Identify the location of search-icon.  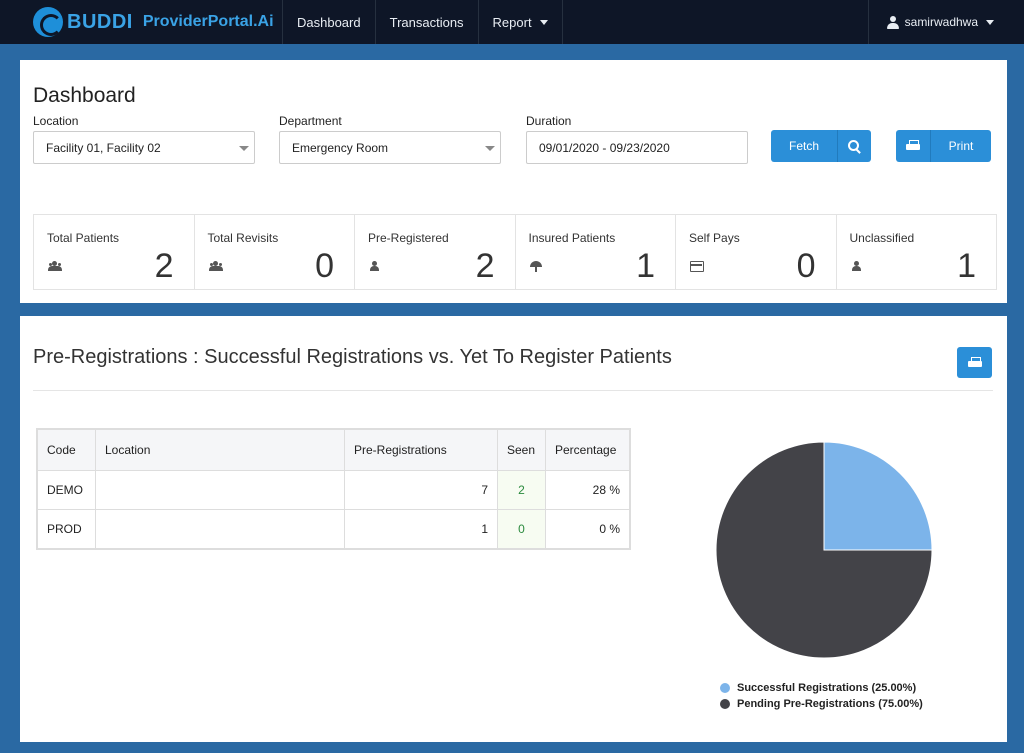
(854, 146).